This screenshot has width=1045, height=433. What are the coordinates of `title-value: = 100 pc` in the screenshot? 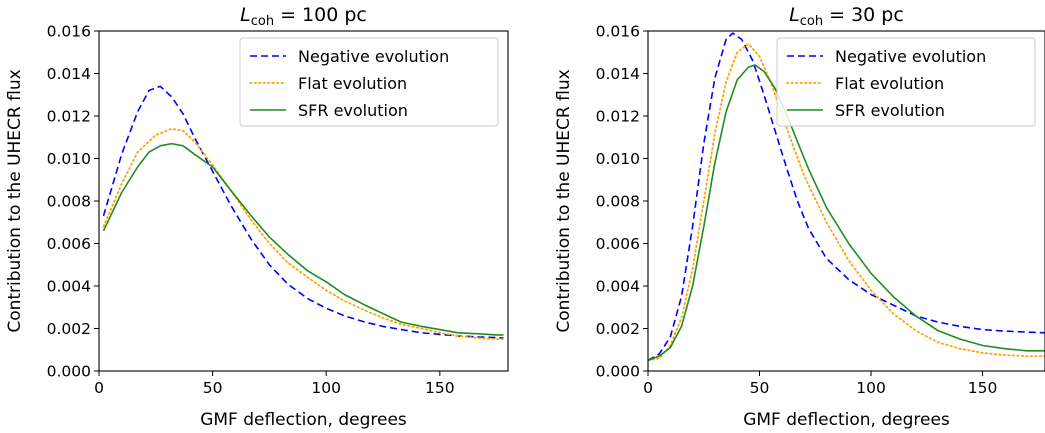 It's located at (320, 15).